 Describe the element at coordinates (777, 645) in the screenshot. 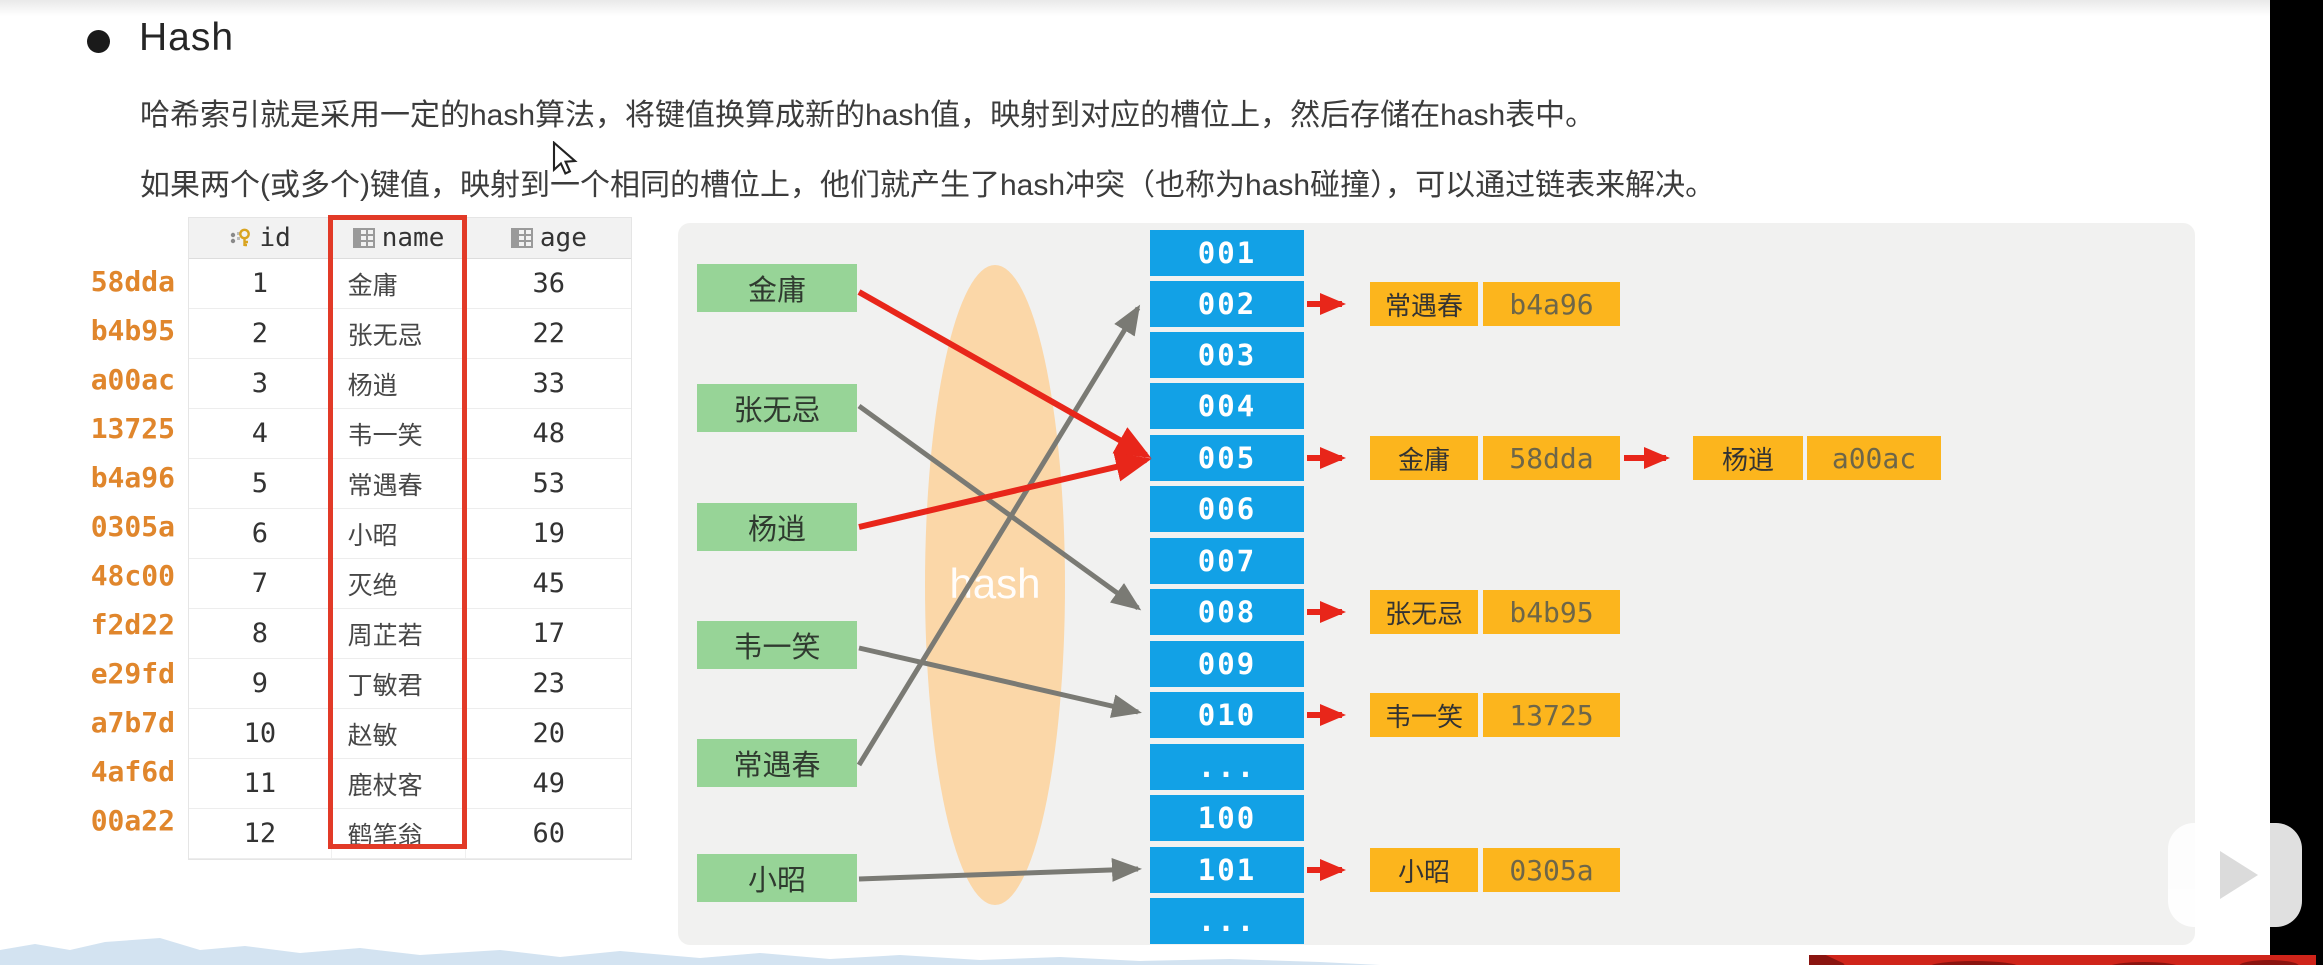

I see `input-key-box: 韦一笑` at that location.